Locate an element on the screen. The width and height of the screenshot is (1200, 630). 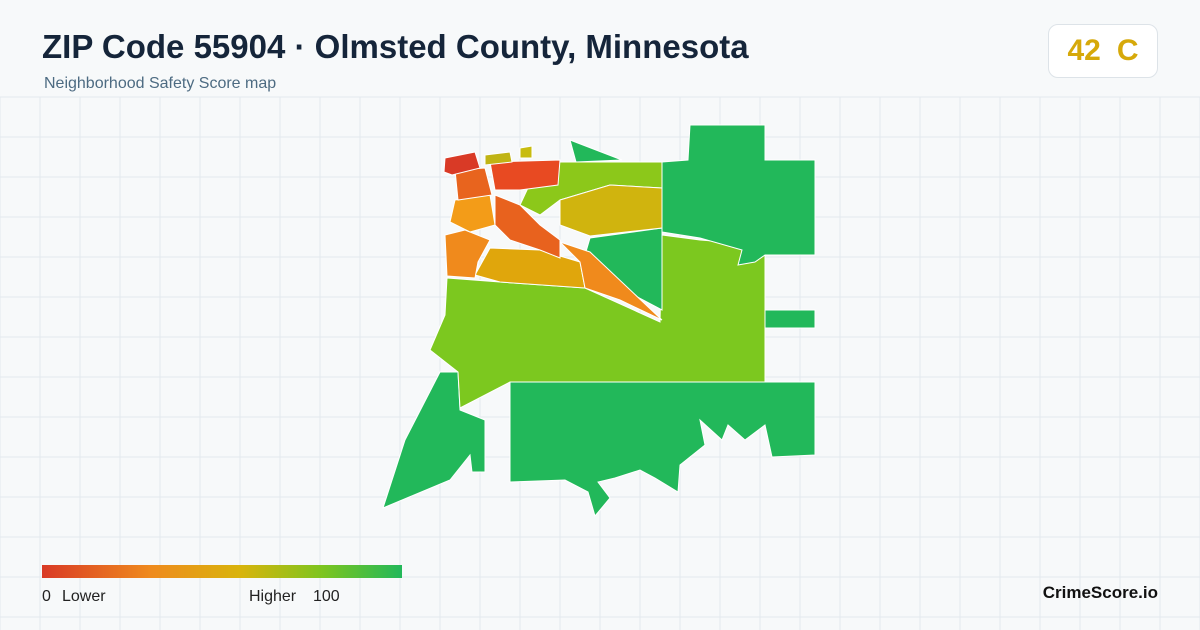
brand: CrimeScore.io is located at coordinates (1100, 592).